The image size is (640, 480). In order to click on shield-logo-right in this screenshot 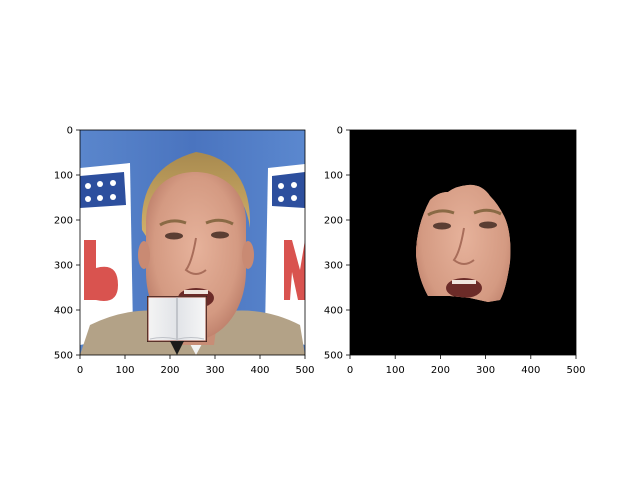, I will do `click(285, 254)`.